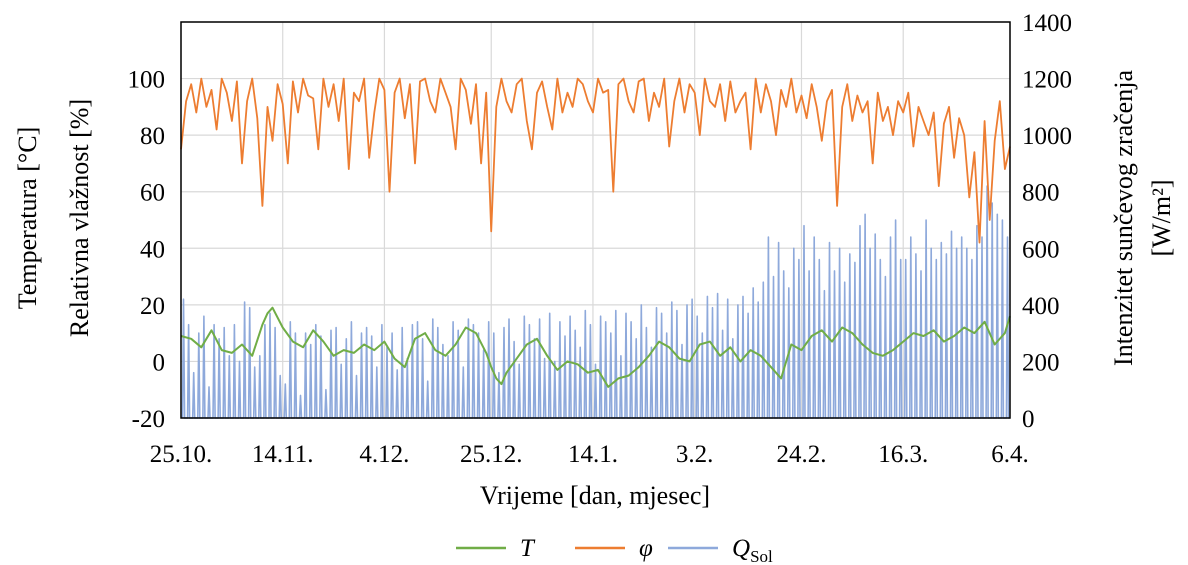 Image resolution: width=1188 pixels, height=565 pixels. I want to click on y-right-tick-labels: 0 200 400 600 800 1000 1200 1400, so click(1047, 221).